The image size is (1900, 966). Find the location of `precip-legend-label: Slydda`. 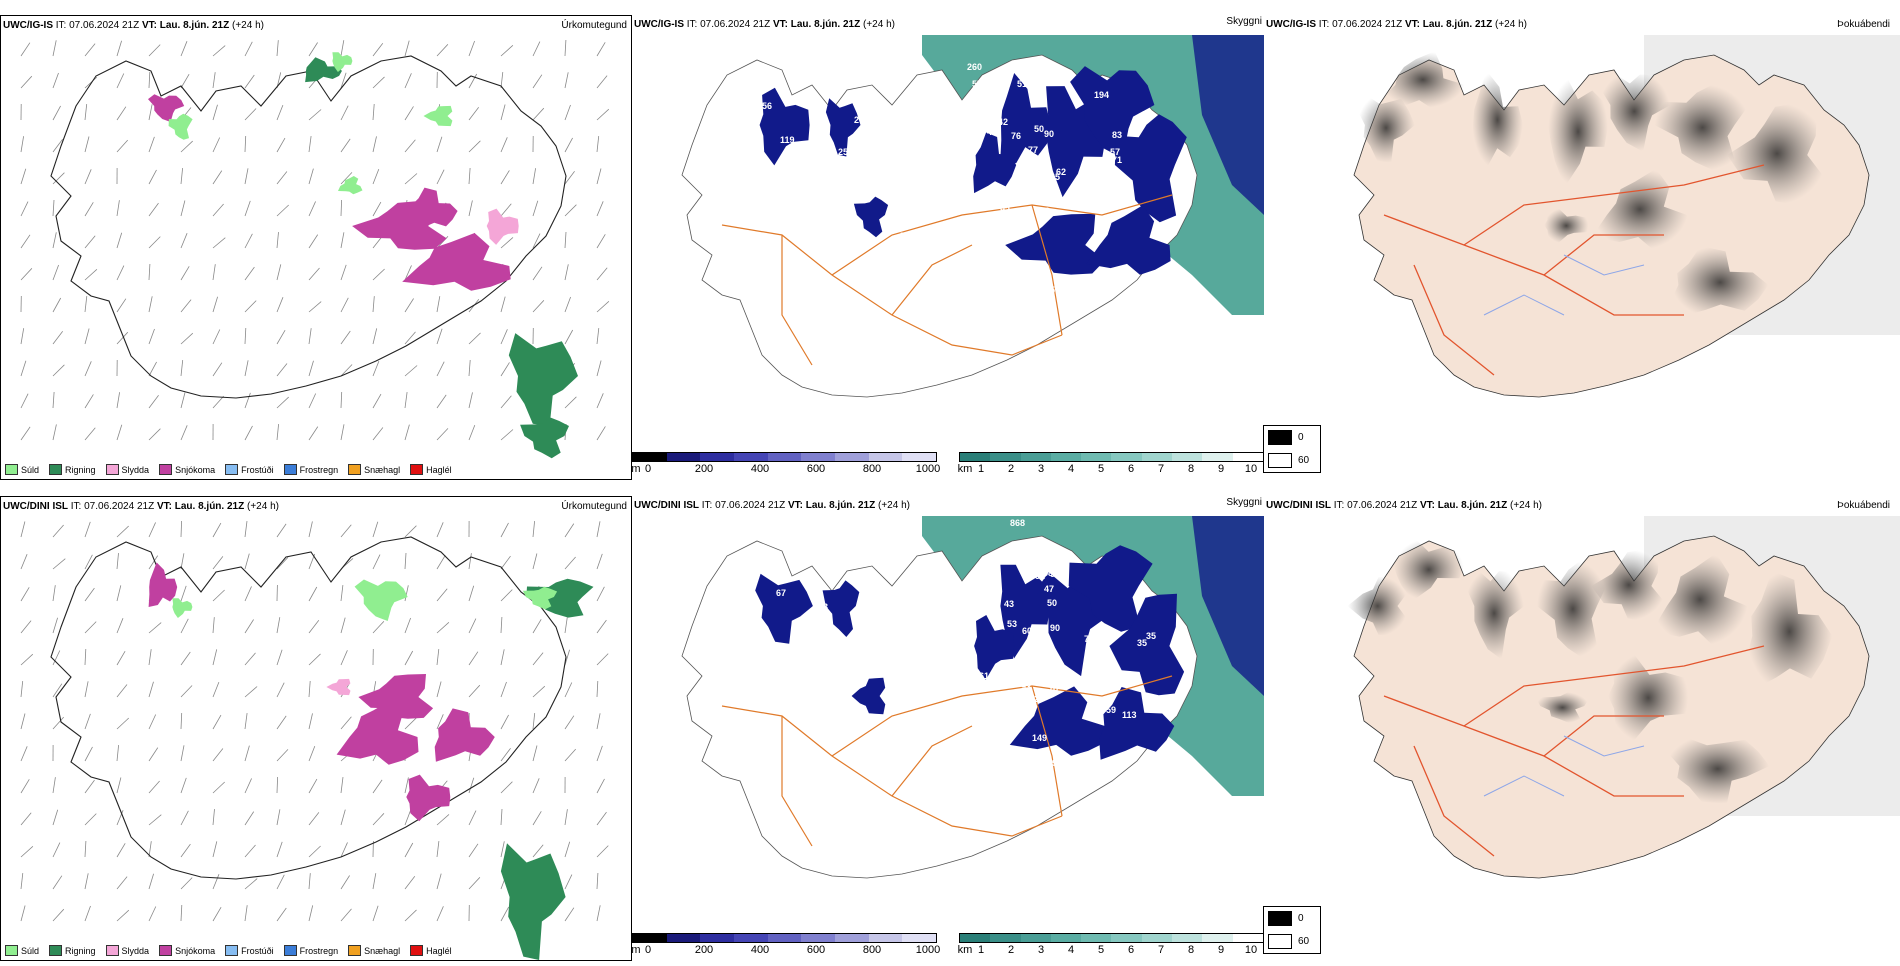

precip-legend-label: Slydda is located at coordinates (136, 470).